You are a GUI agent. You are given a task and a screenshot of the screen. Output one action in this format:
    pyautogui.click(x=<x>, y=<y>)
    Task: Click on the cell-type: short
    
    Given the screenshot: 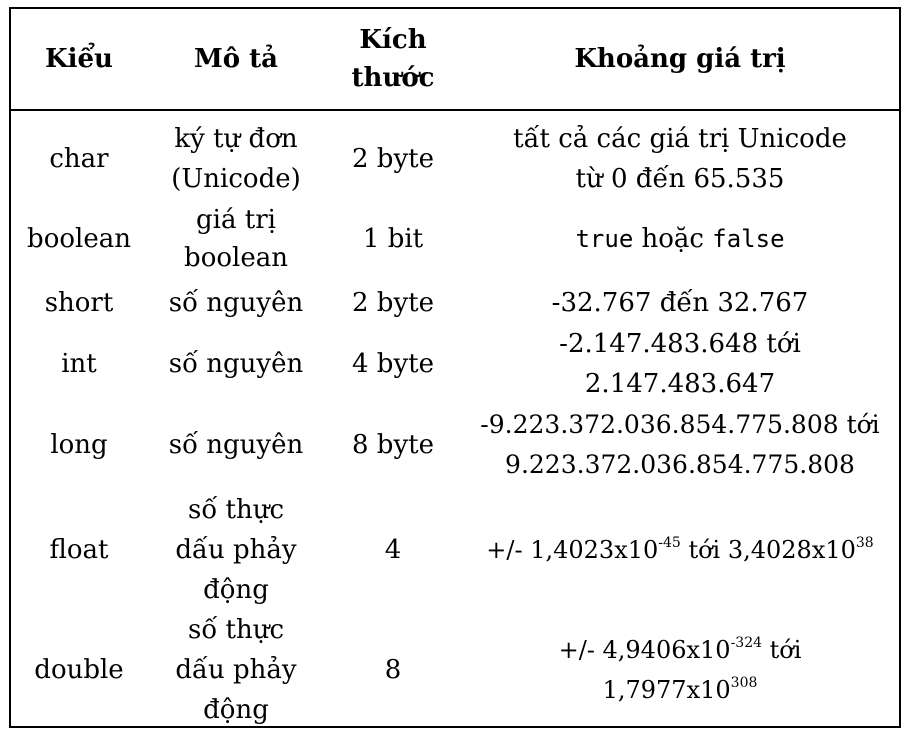 What is the action you would take?
    pyautogui.click(x=79, y=303)
    